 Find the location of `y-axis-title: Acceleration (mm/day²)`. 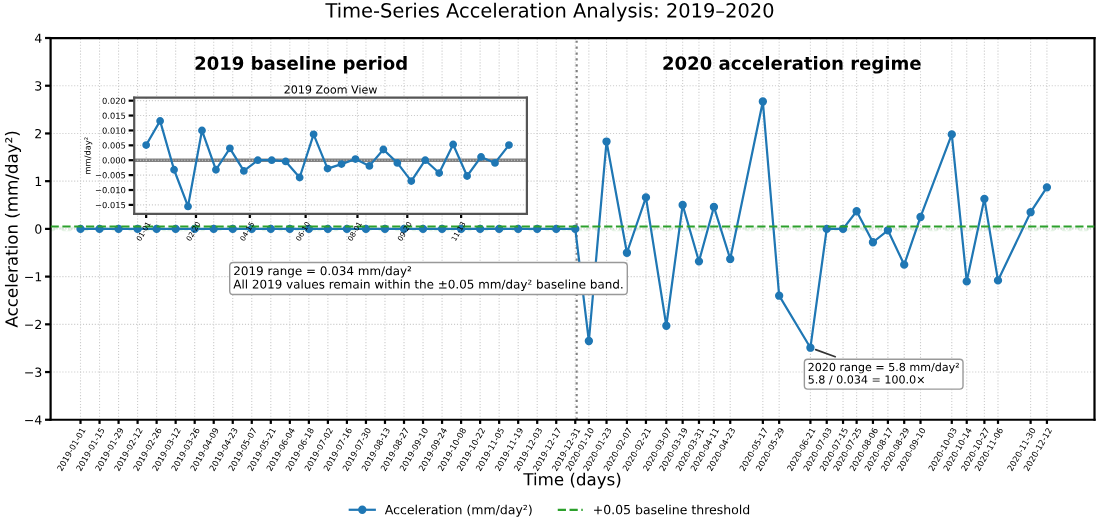

y-axis-title: Acceleration (mm/day²) is located at coordinates (13, 229).